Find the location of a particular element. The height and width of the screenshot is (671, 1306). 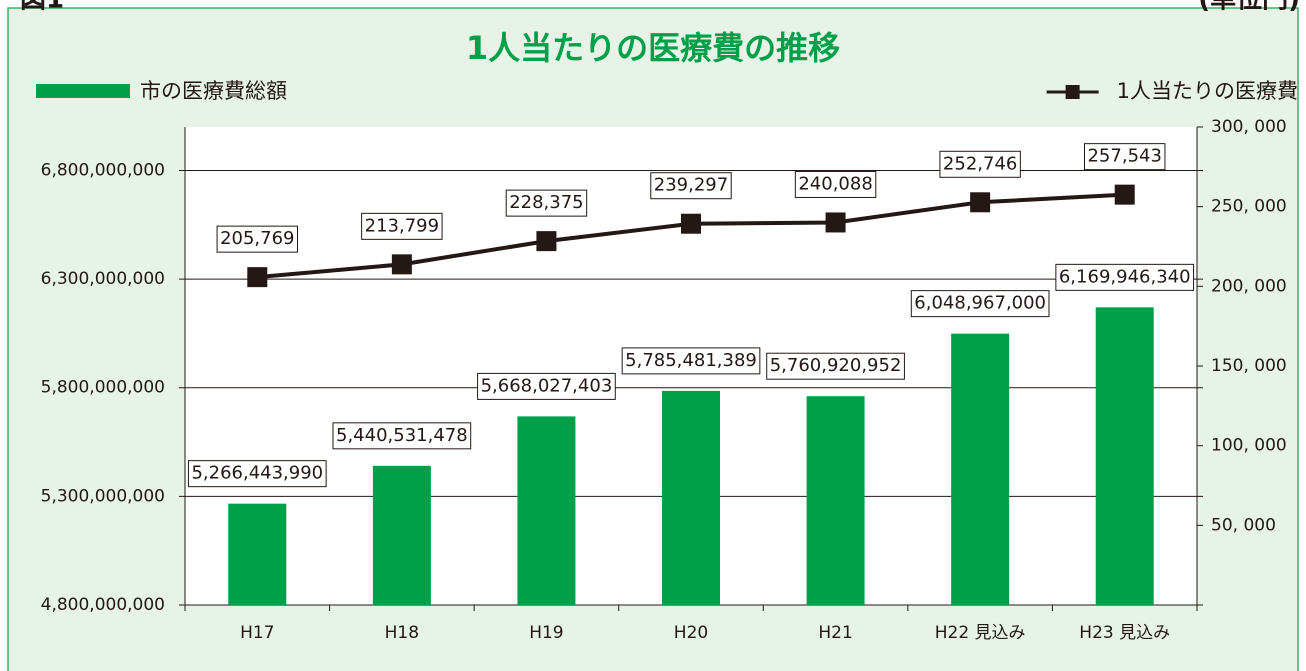

x-tick-label: H21 is located at coordinates (835, 633).